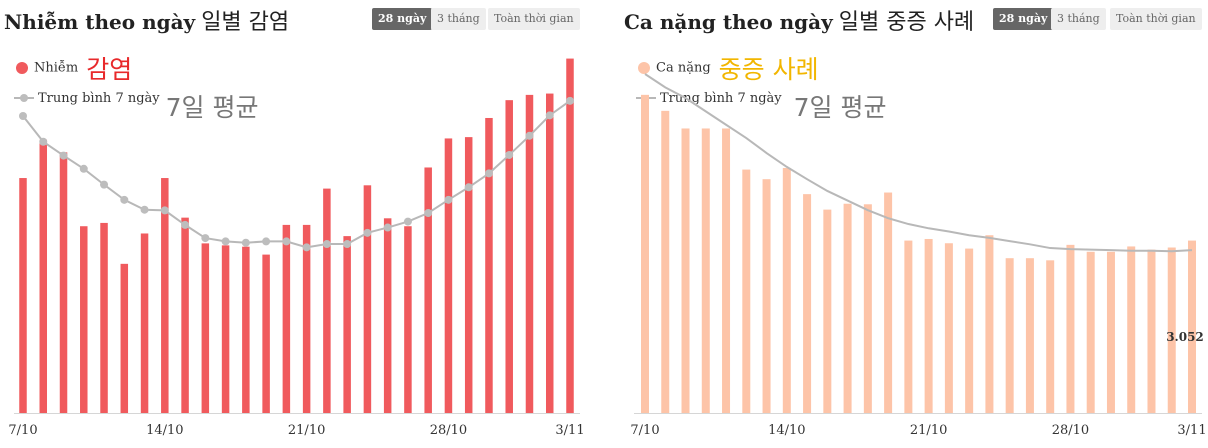  I want to click on cases-title: Nhiễm theo ngày 일별 감염, so click(146, 20).